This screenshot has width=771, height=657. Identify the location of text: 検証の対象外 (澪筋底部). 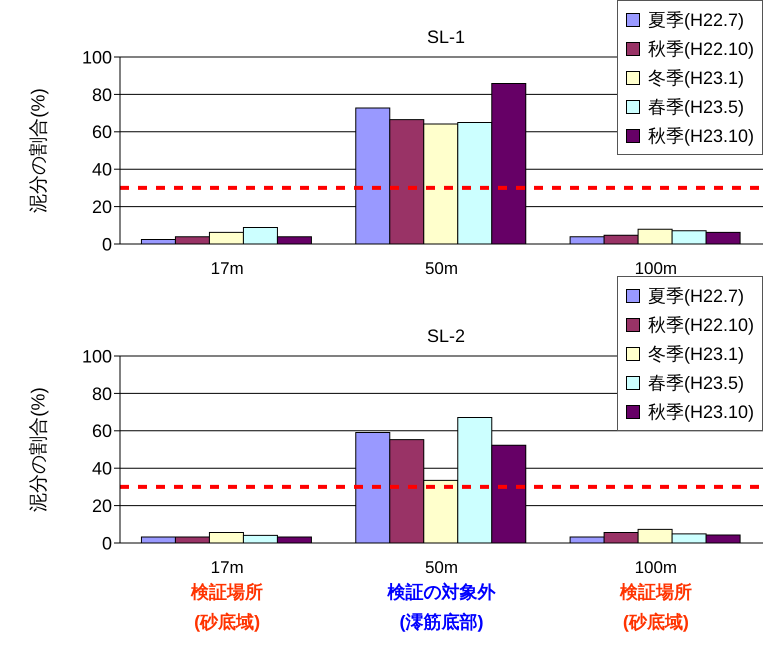
(441, 607).